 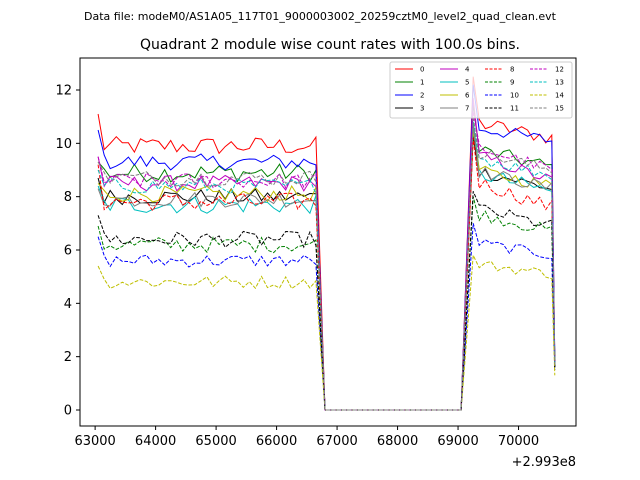 What do you see at coordinates (514, 109) in the screenshot?
I see `legend-label-11: 11` at bounding box center [514, 109].